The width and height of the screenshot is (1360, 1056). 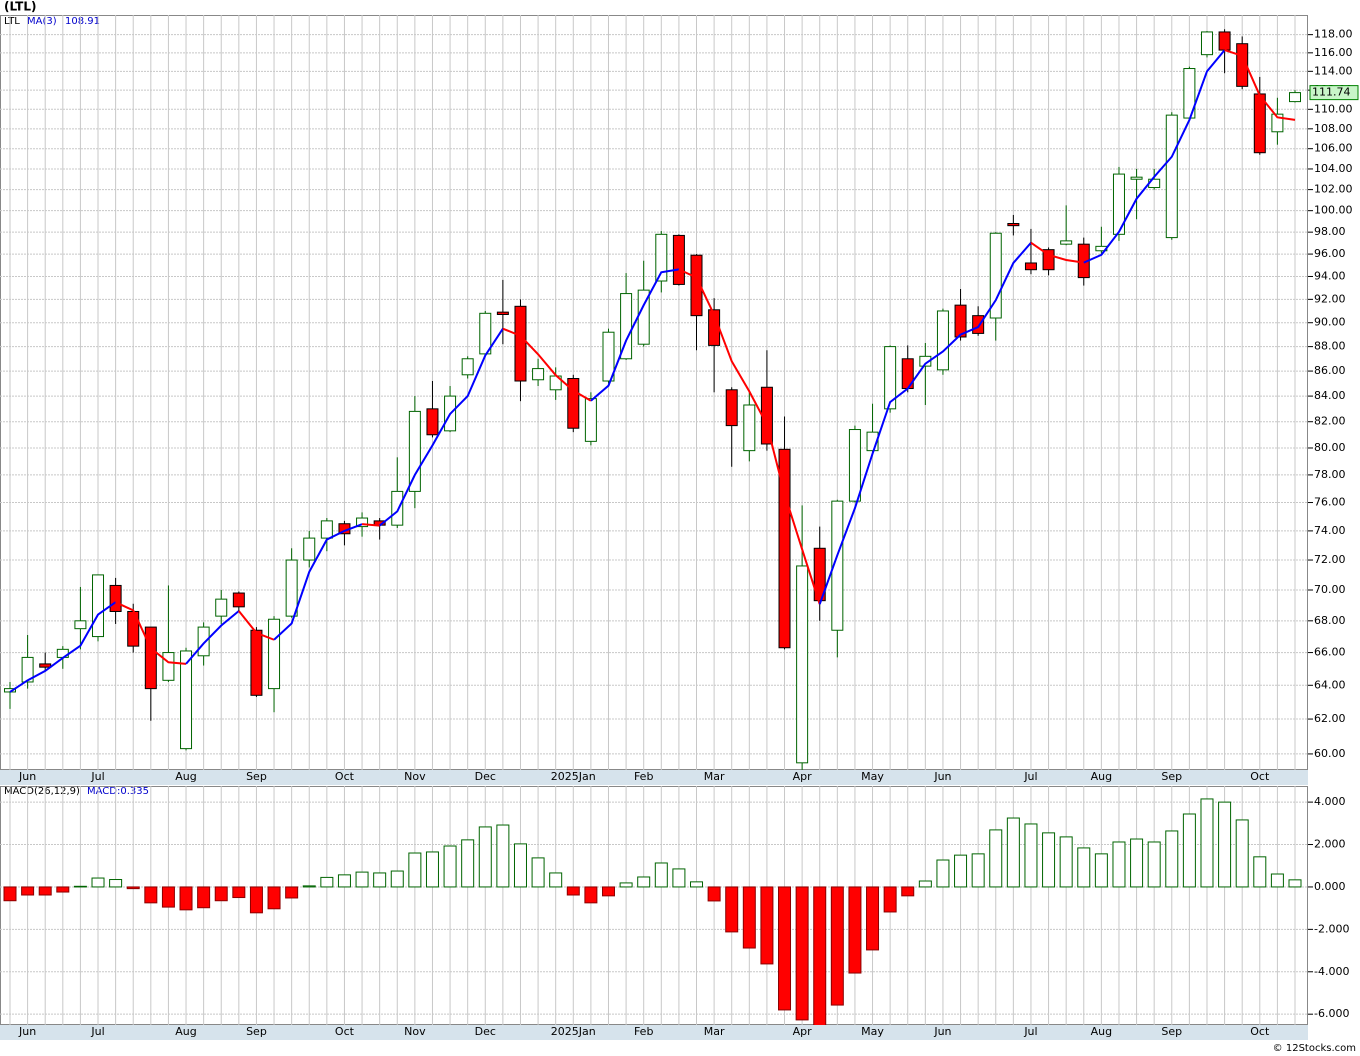 I want to click on y-tick-label: 78.00, so click(x=1330, y=474).